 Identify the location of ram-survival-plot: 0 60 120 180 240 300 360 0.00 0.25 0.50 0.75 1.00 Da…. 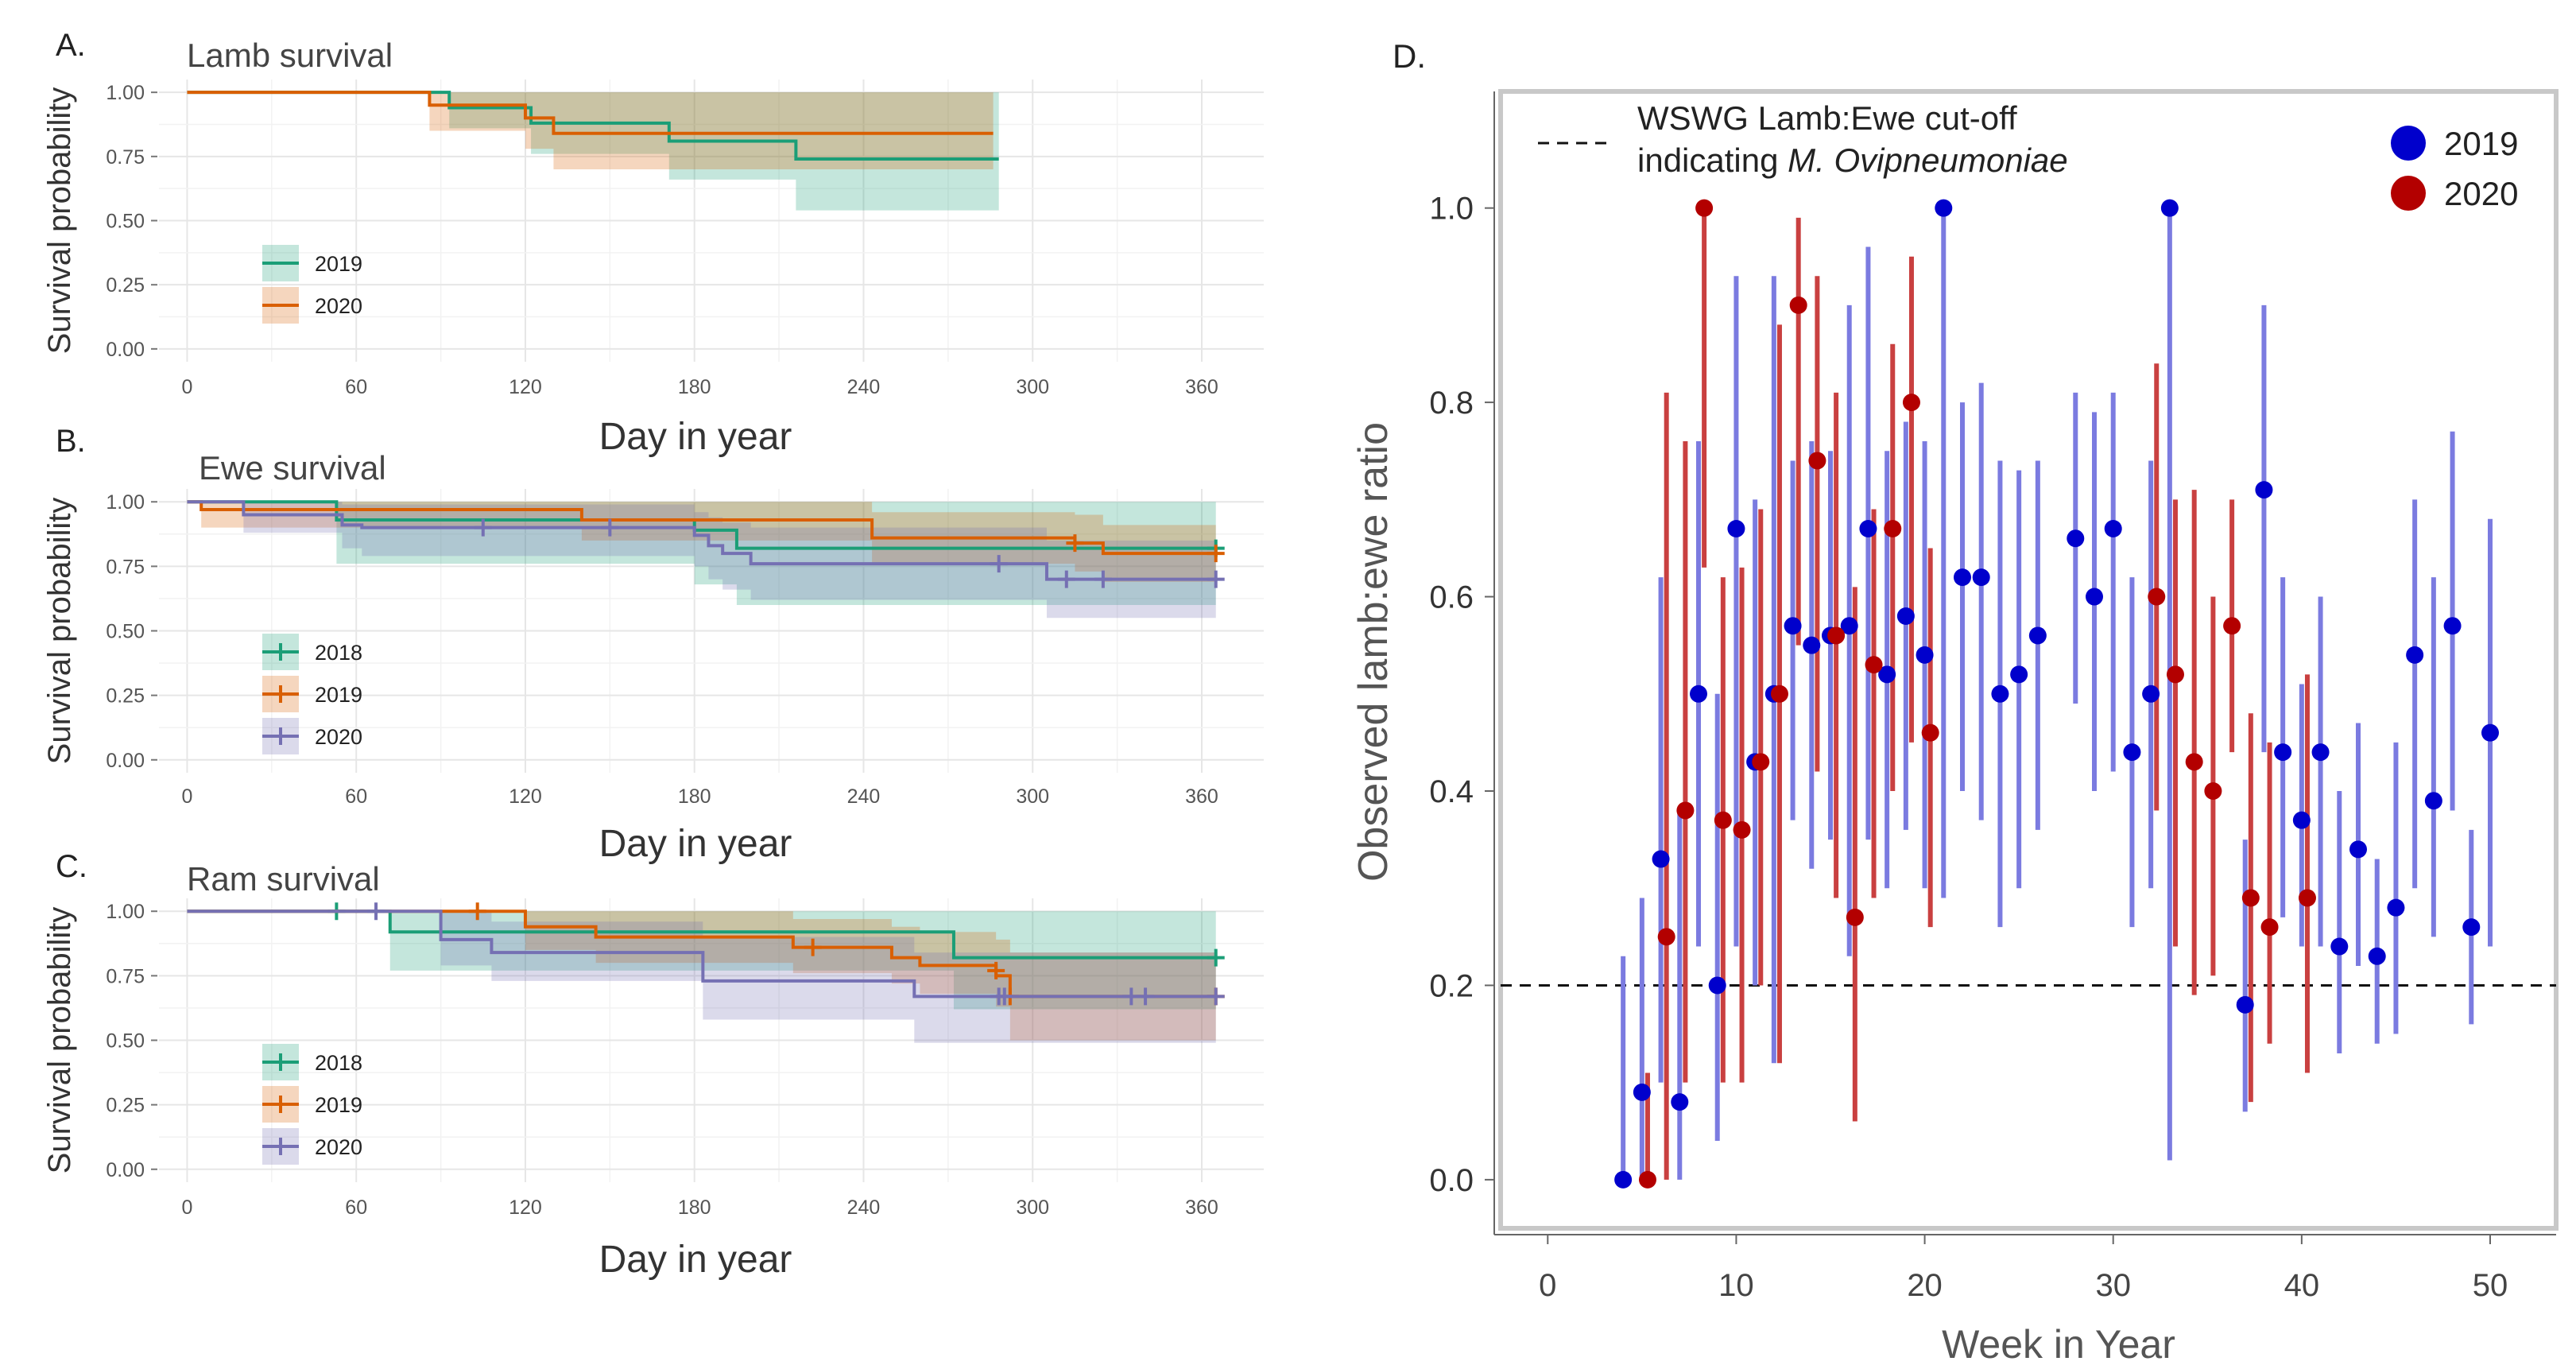
(653, 1089).